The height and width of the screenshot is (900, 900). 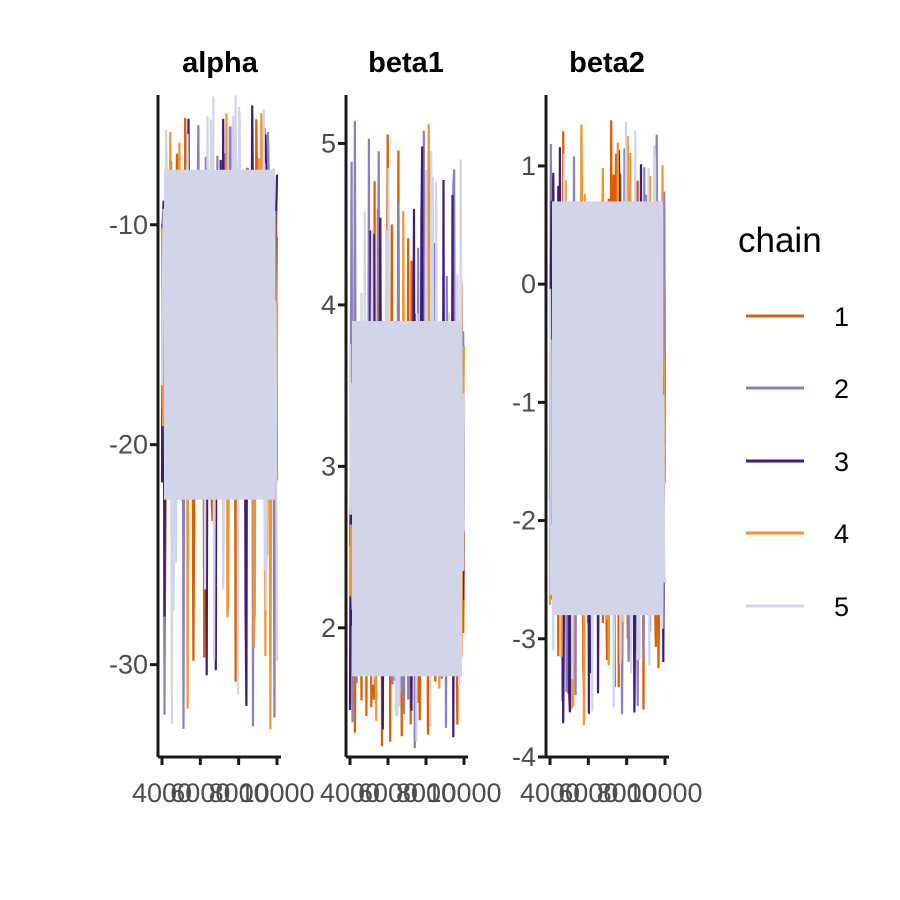 What do you see at coordinates (841, 389) in the screenshot?
I see `legend-label-chain-2: 2` at bounding box center [841, 389].